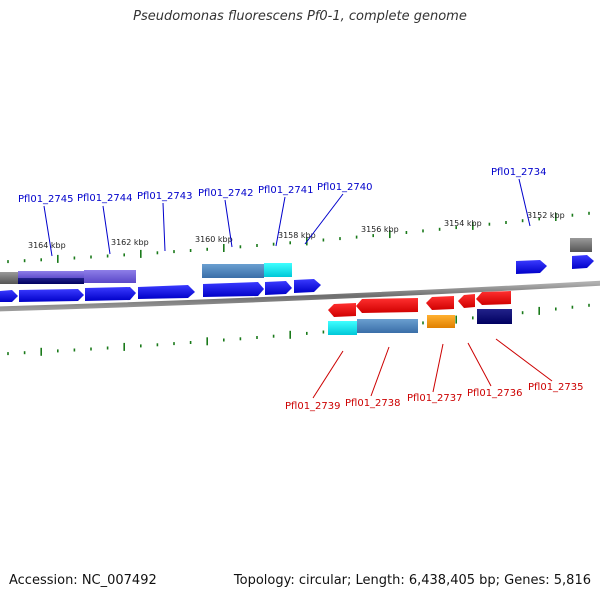 The width and height of the screenshot is (600, 600). I want to click on kbp-label: 3152 kbp, so click(546, 215).